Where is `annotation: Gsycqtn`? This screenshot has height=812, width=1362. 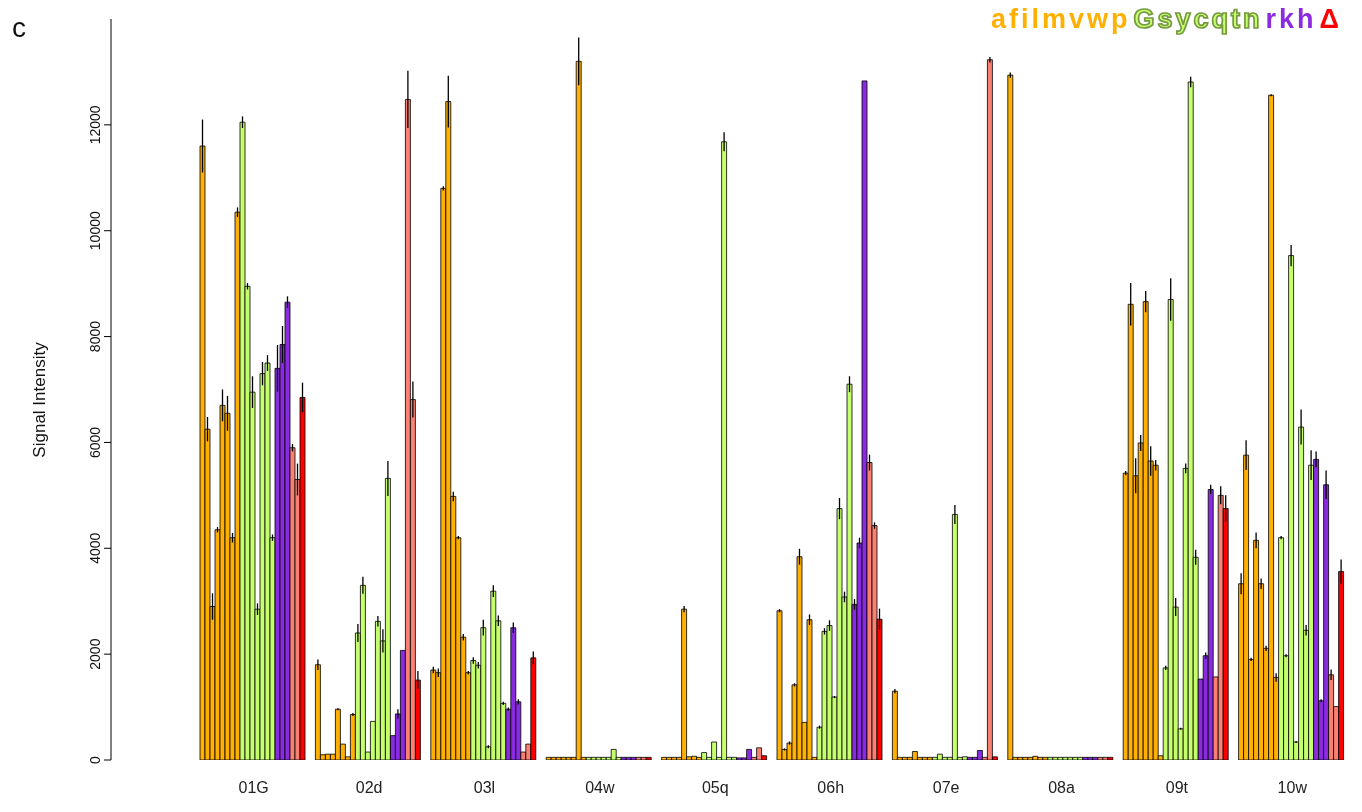
annotation: Gsycqtn is located at coordinates (1198, 19).